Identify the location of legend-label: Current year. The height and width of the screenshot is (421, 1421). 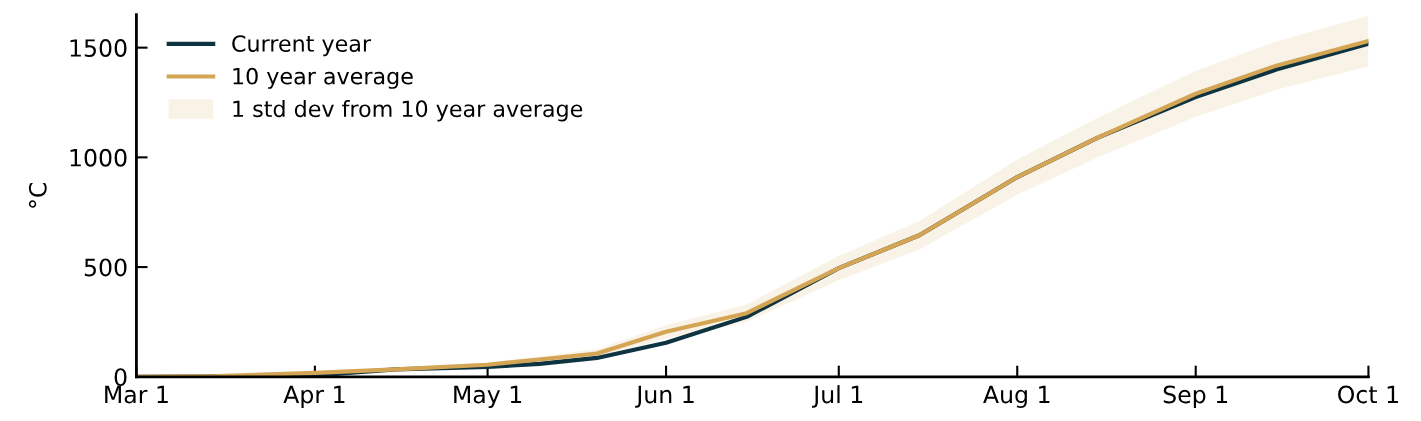
(302, 46).